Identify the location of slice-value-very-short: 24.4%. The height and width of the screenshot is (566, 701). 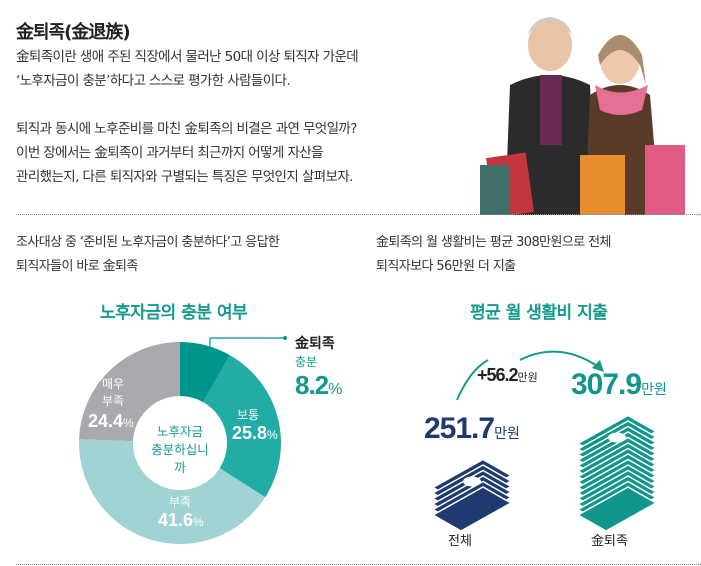
(111, 421).